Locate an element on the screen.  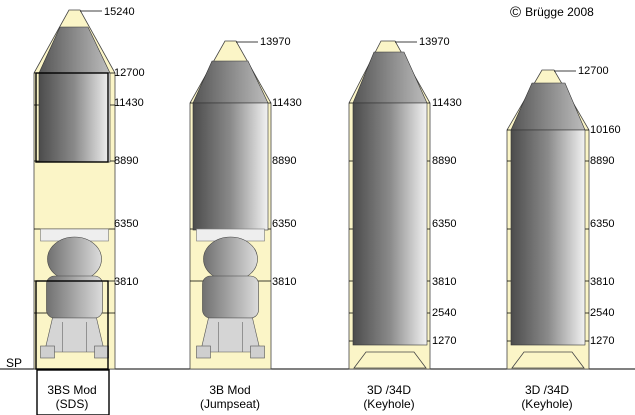
copyright-symbol: © is located at coordinates (516, 12).